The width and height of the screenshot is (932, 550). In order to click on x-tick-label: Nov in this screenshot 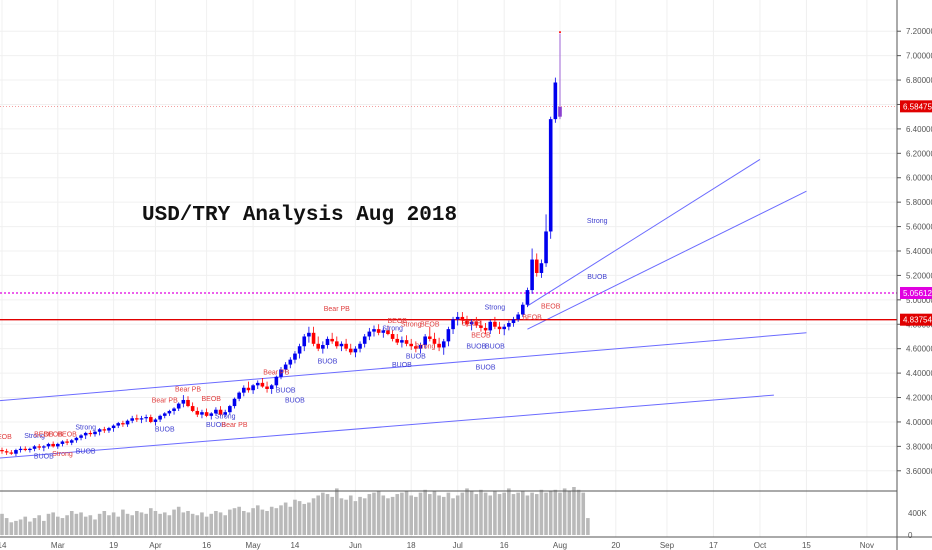, I will do `click(867, 545)`.